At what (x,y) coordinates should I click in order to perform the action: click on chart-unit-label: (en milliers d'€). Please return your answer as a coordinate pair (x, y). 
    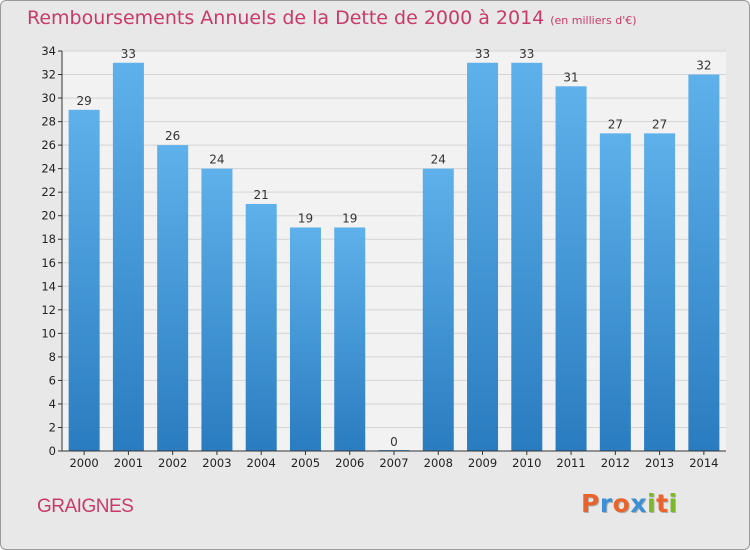
    Looking at the image, I should click on (593, 20).